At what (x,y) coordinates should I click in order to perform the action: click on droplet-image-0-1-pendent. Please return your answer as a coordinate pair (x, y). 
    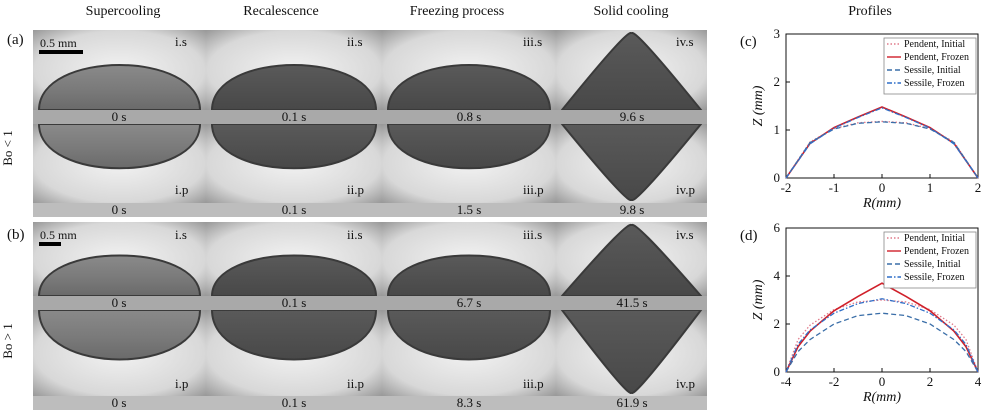
    Looking at the image, I should click on (294, 163).